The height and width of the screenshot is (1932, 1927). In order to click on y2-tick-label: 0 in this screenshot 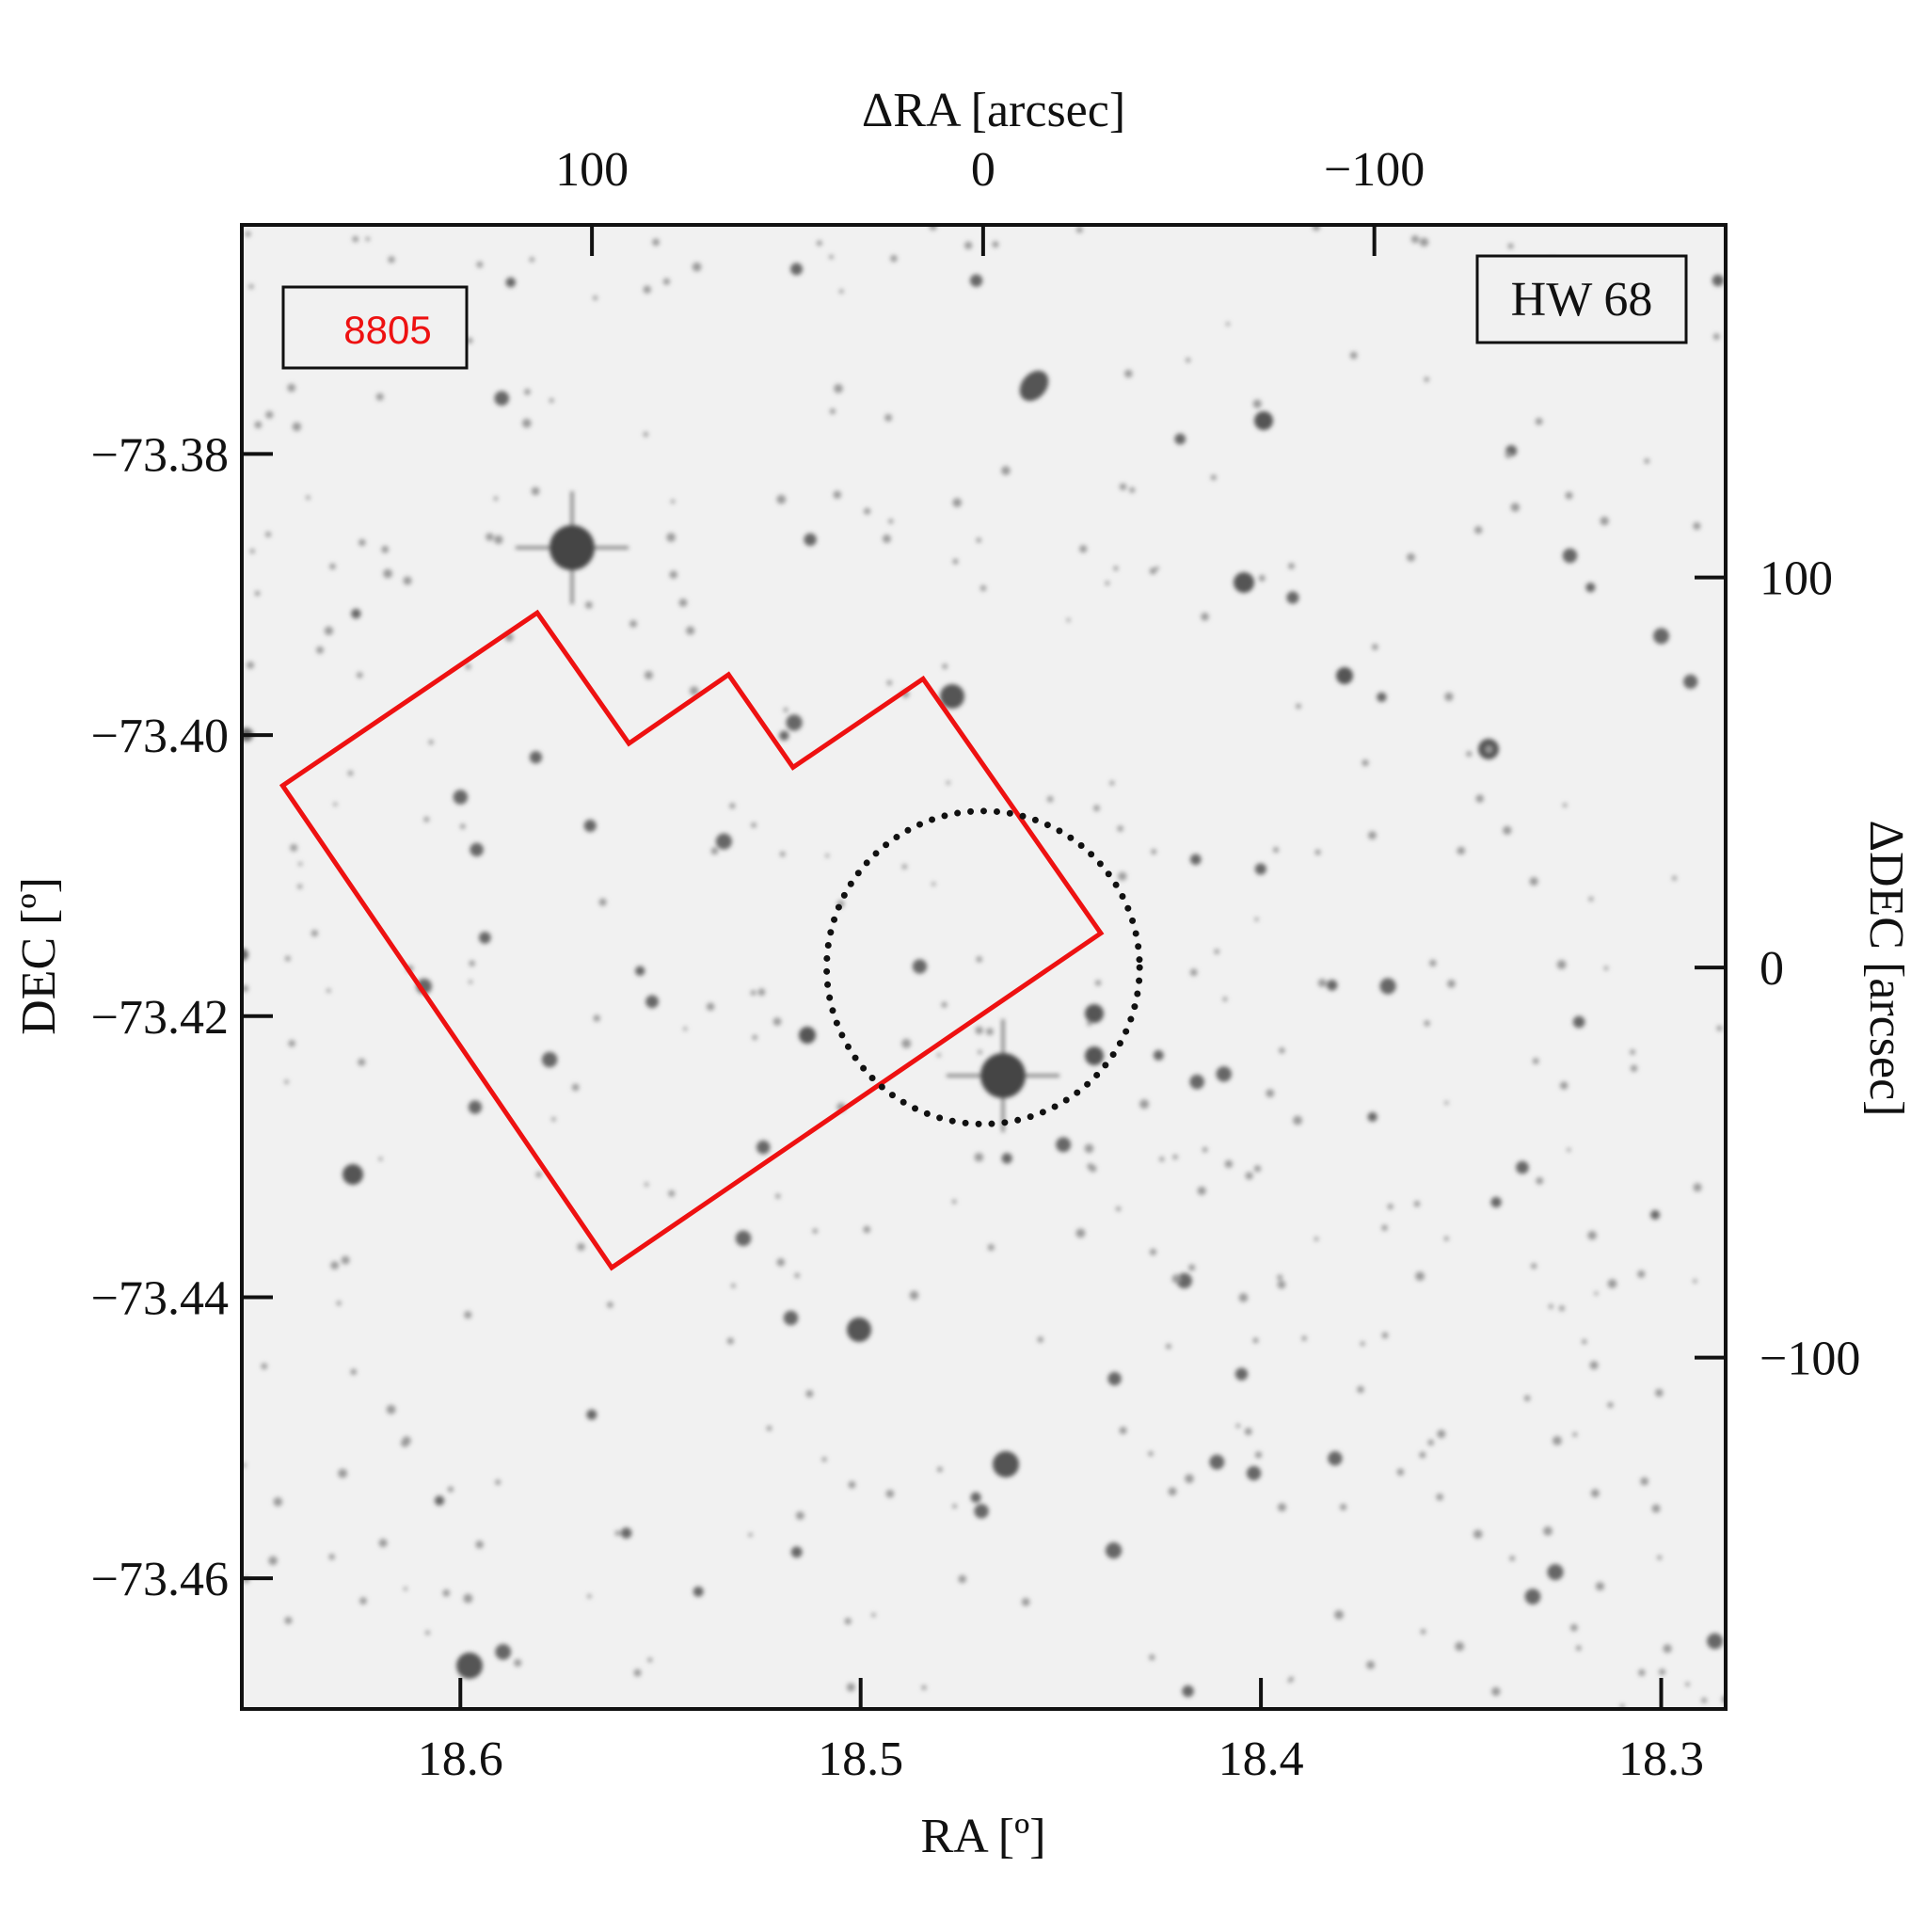, I will do `click(1772, 969)`.